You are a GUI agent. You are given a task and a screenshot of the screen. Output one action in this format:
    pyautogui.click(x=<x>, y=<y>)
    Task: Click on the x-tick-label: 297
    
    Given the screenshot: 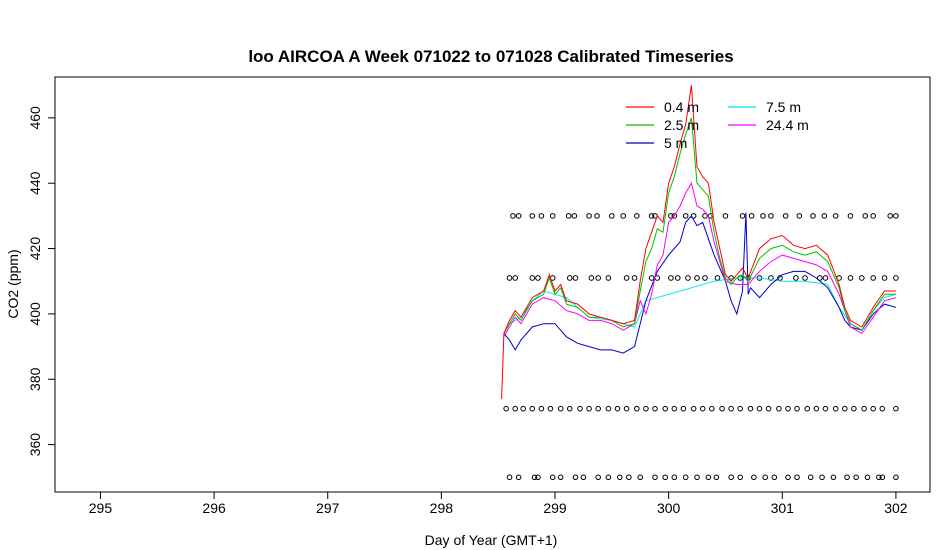 What is the action you would take?
    pyautogui.click(x=328, y=508)
    